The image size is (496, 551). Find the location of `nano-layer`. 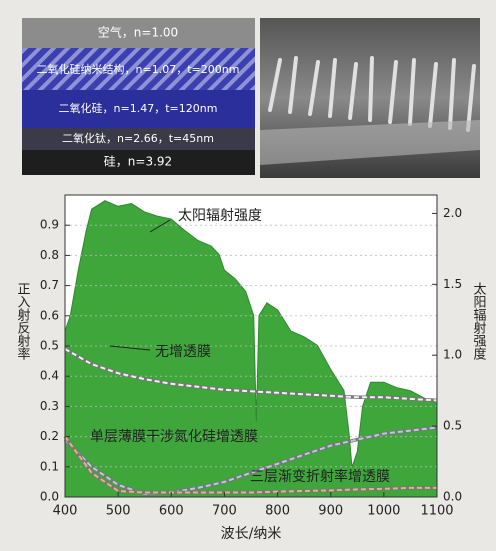

nano-layer is located at coordinates (138, 69).